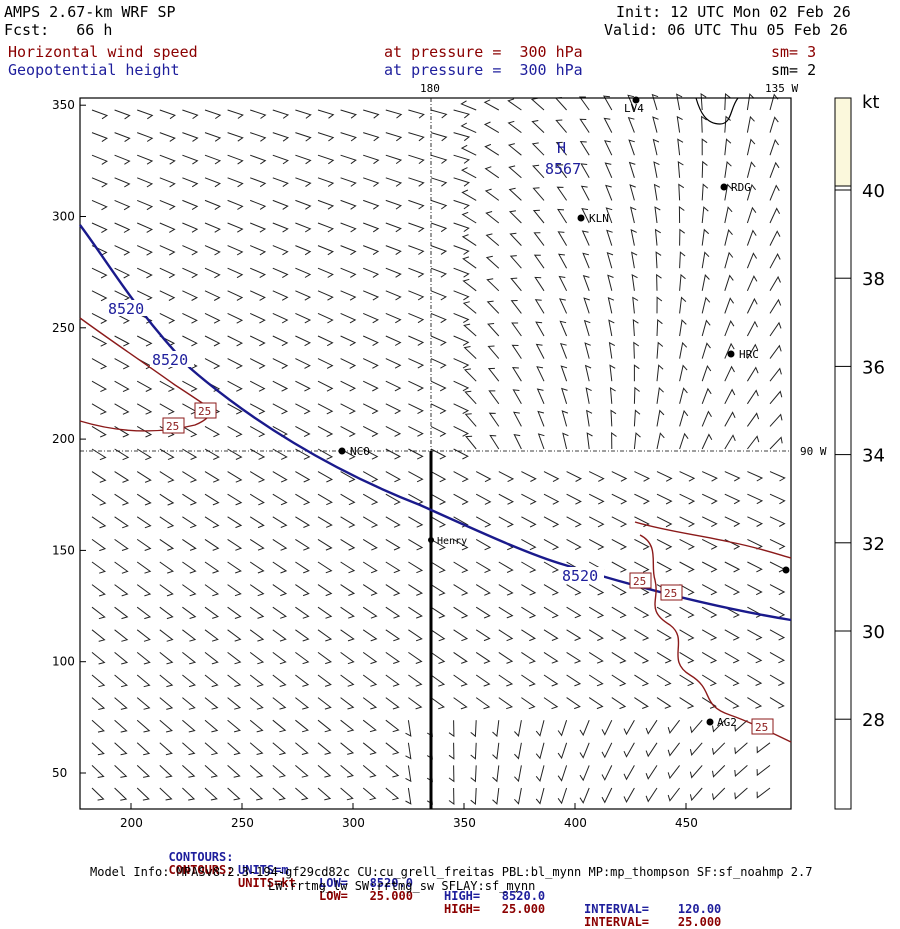  What do you see at coordinates (873, 720) in the screenshot?
I see `colorbar-tick-label: 28` at bounding box center [873, 720].